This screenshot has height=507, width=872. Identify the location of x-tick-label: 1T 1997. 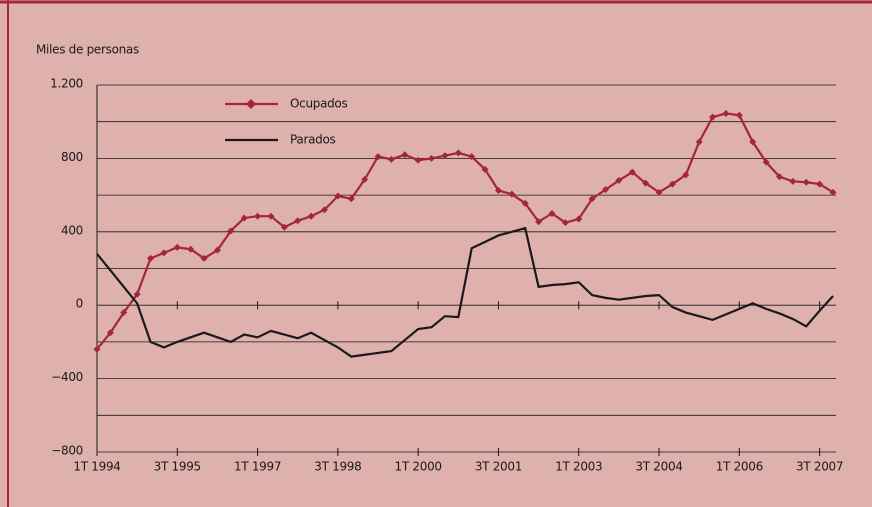
(257, 467).